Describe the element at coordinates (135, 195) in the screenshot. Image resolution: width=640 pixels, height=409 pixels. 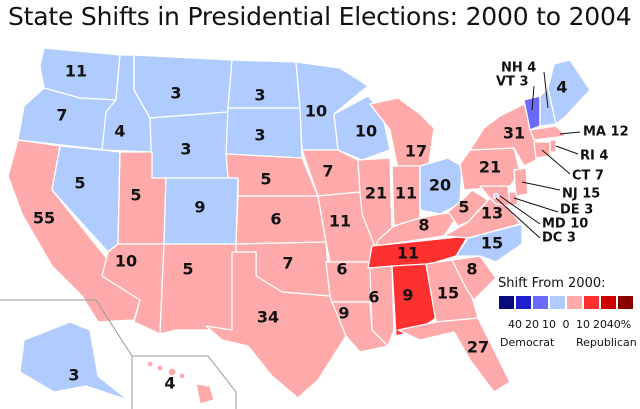
I see `value-ut: 5` at that location.